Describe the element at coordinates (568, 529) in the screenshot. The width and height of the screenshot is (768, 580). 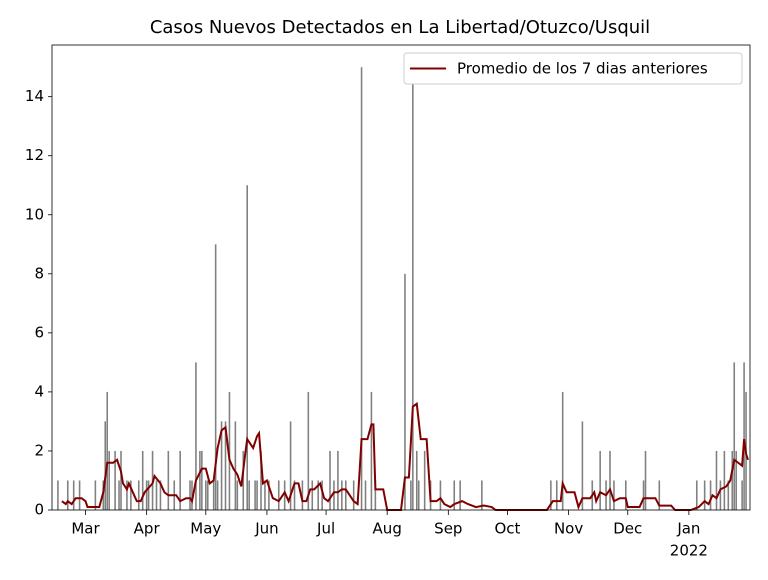
I see `x-tick-label: Nov` at that location.